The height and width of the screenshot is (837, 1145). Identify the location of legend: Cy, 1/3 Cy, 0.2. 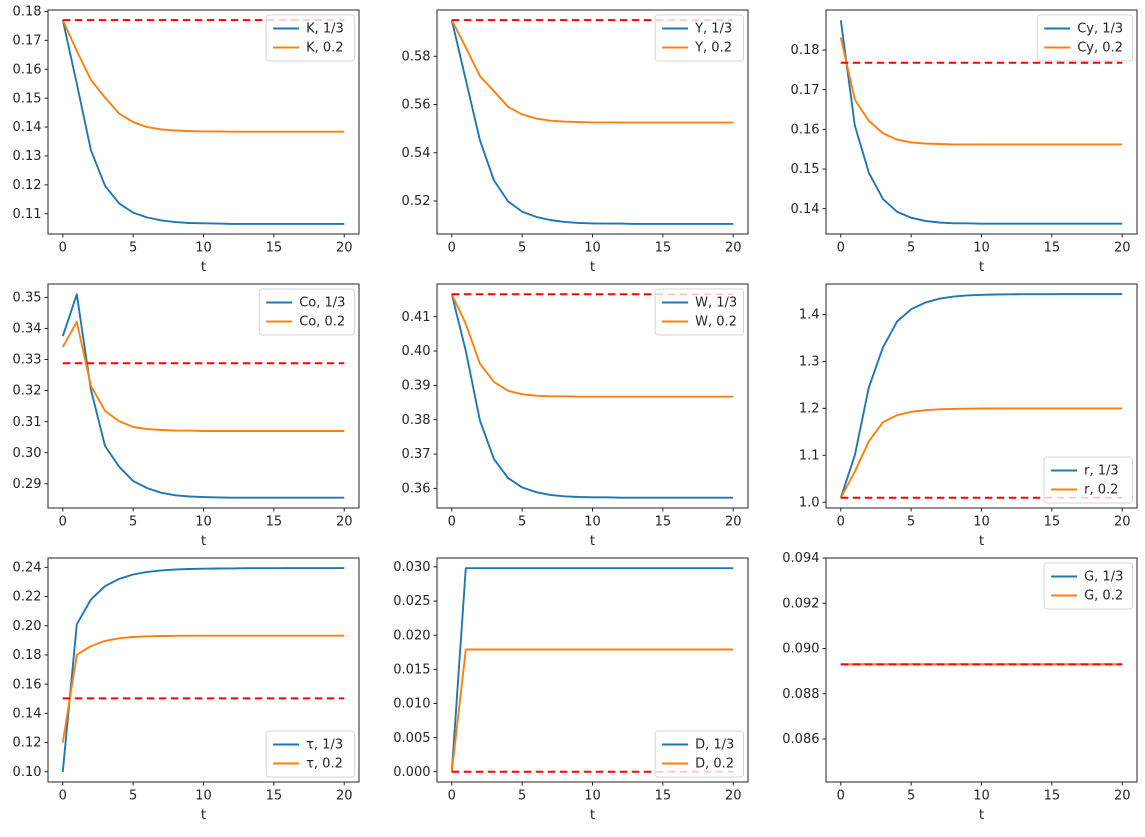
(1084, 38).